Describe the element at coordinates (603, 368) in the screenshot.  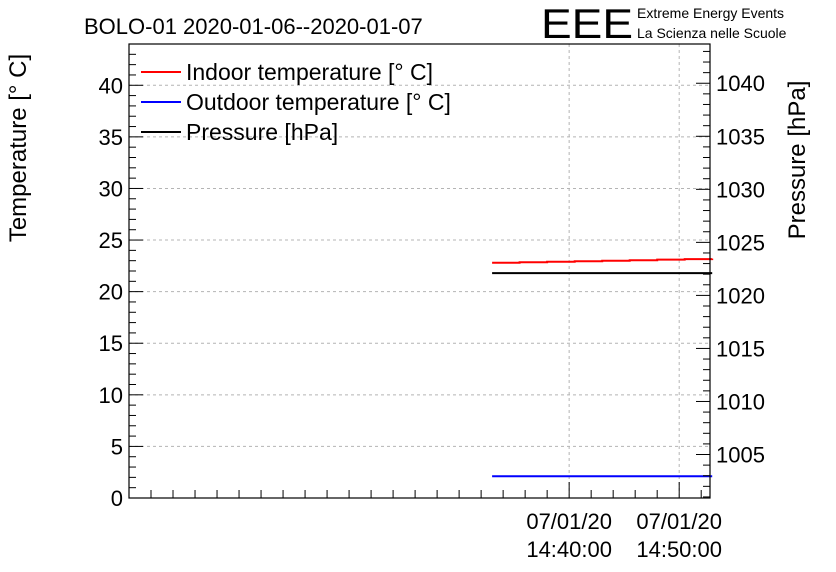
I see `series-lines` at that location.